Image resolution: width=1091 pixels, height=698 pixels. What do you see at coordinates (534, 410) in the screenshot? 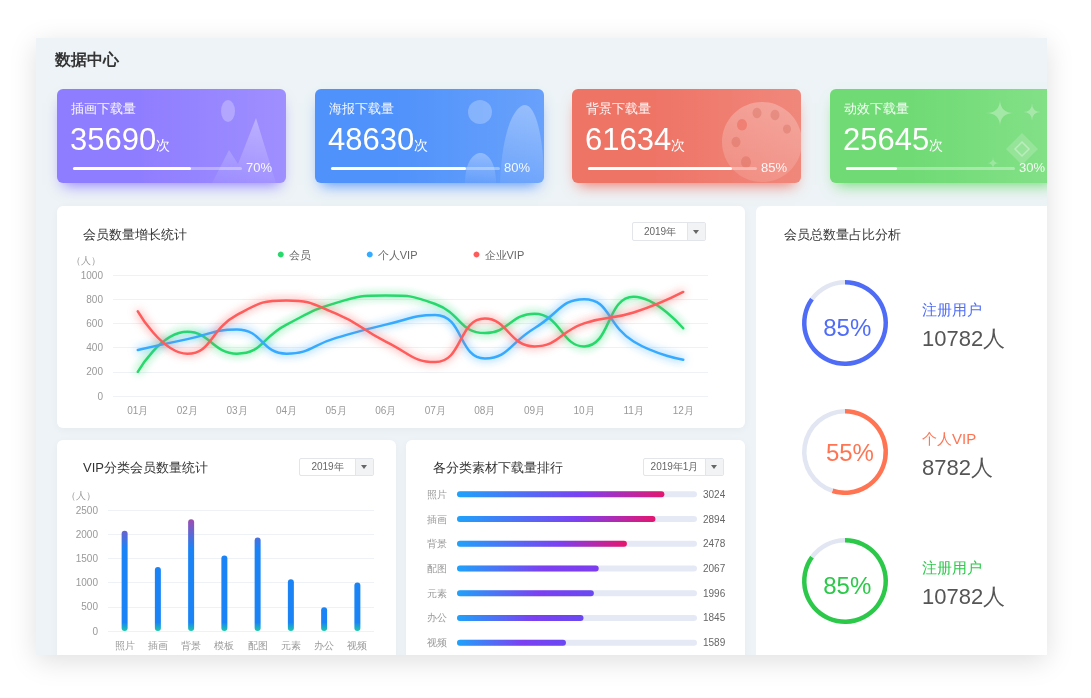
I see `x-tick-label: 09月` at bounding box center [534, 410].